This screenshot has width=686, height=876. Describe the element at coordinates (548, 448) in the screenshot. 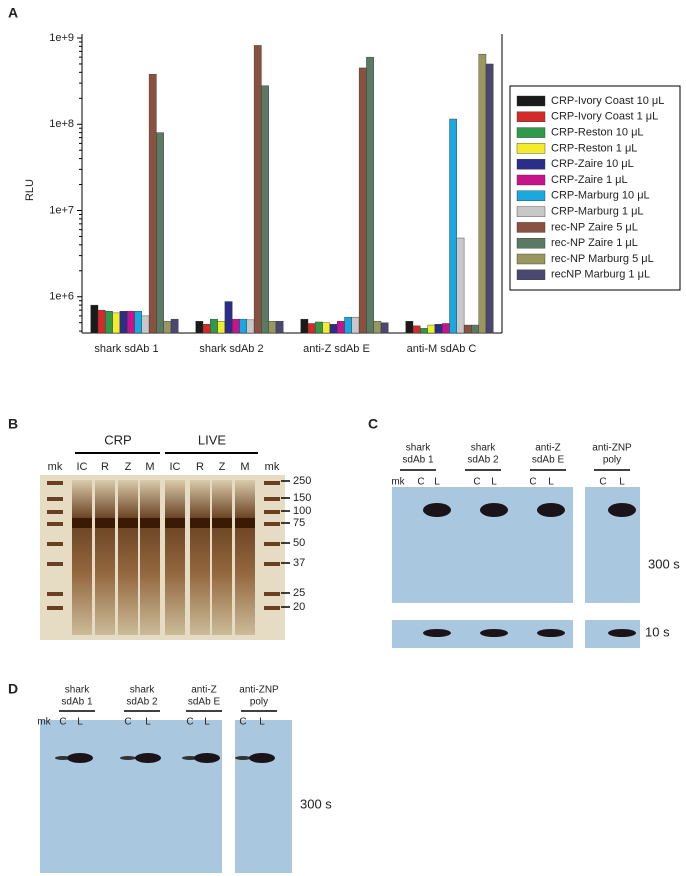

I see `column-label: anti-Z` at that location.